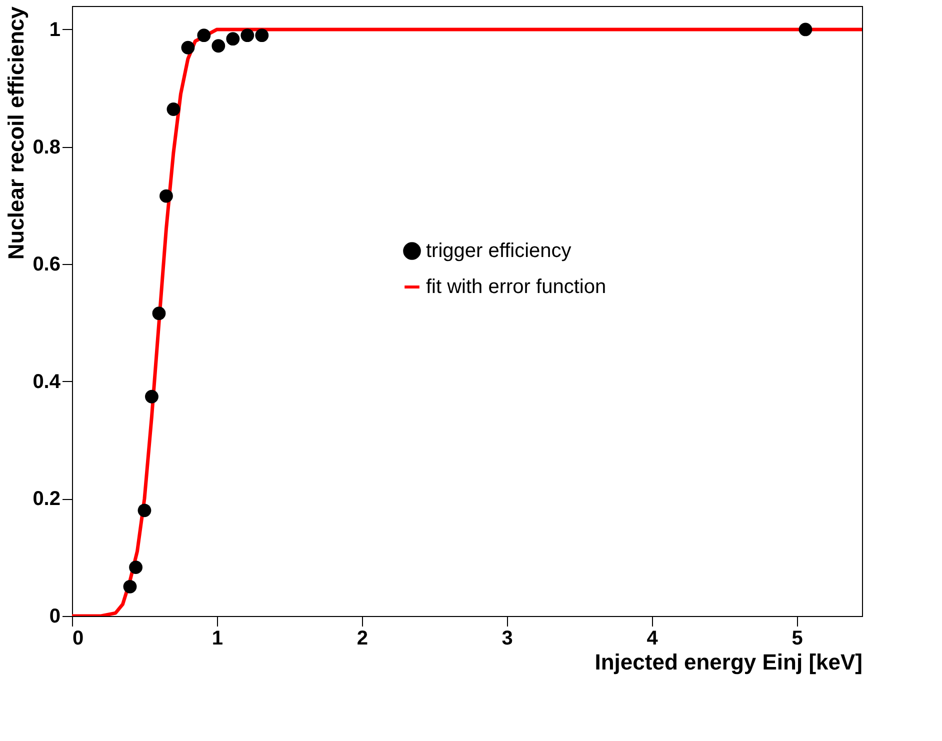 This screenshot has height=741, width=942. Describe the element at coordinates (46, 147) in the screenshot. I see `y-tick-label: 0.8` at that location.